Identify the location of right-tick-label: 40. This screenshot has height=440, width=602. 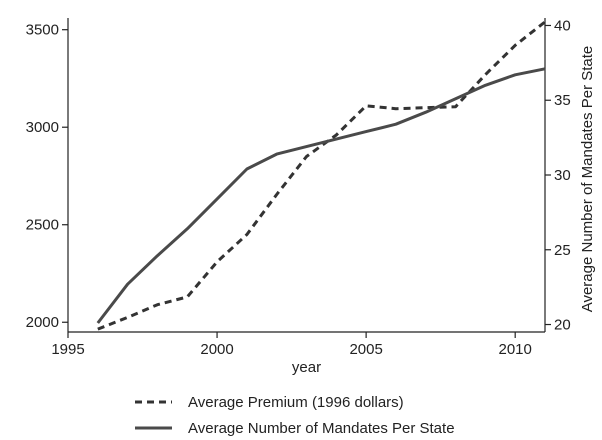
(562, 25).